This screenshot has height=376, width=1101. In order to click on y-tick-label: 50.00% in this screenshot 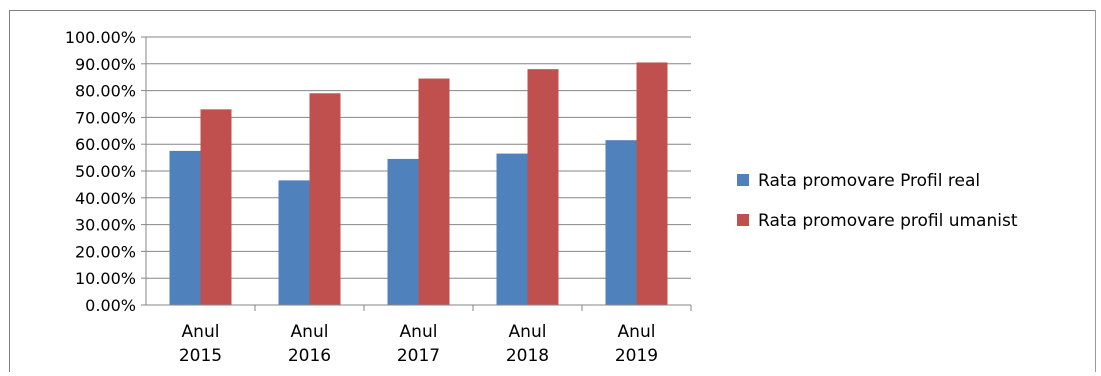, I will do `click(105, 171)`.